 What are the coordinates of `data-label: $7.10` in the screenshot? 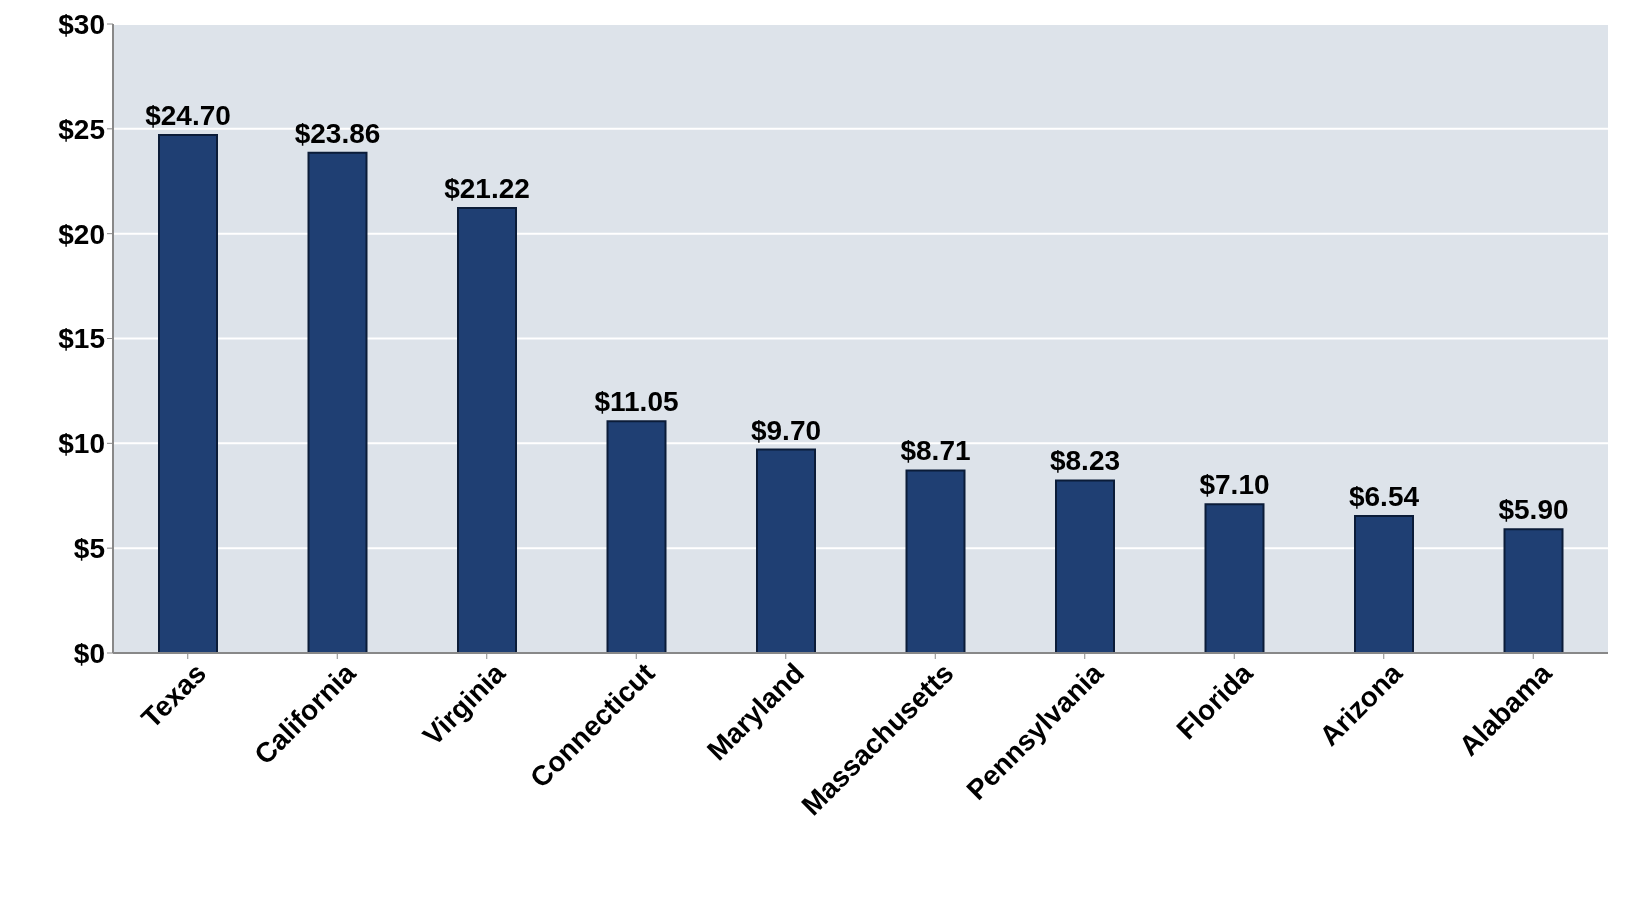 It's located at (1234, 485).